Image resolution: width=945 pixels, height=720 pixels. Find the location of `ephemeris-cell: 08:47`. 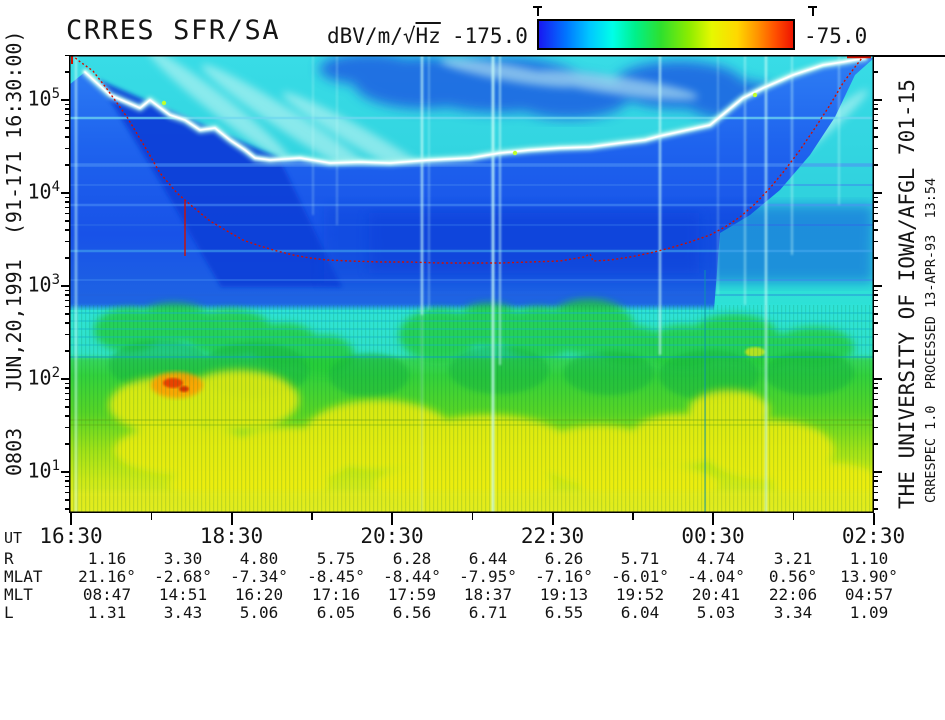

ephemeris-cell: 08:47 is located at coordinates (107, 594).